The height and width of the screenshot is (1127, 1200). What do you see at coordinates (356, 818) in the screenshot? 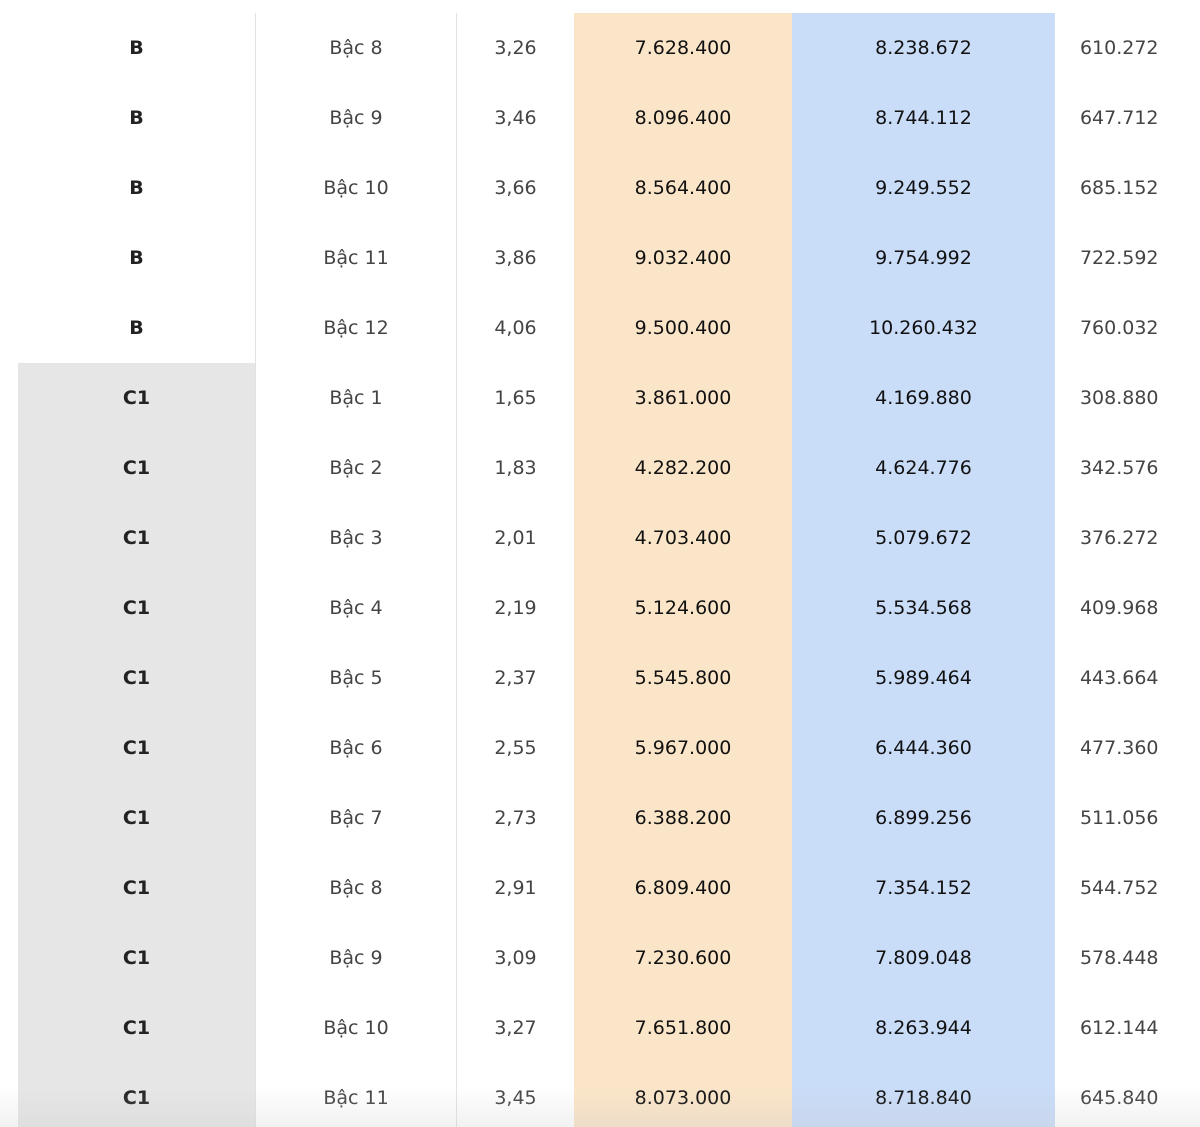
I see `level-cell: Bậc 7` at bounding box center [356, 818].